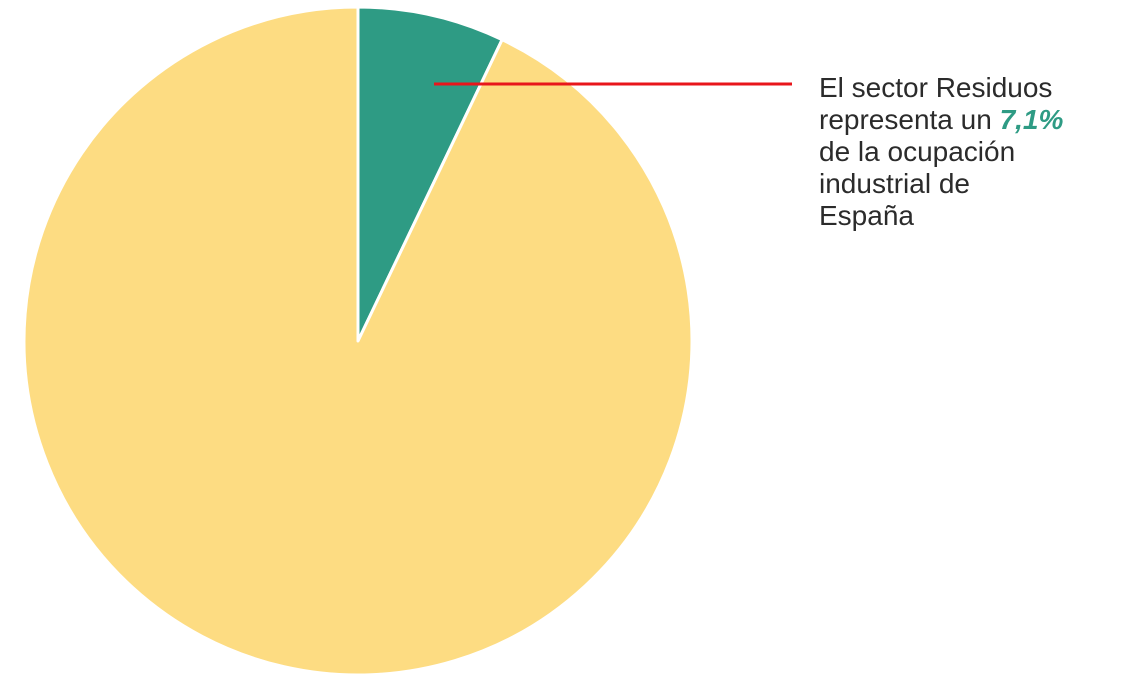 The image size is (1121, 674). I want to click on pie-slice-residuos, so click(430, 174).